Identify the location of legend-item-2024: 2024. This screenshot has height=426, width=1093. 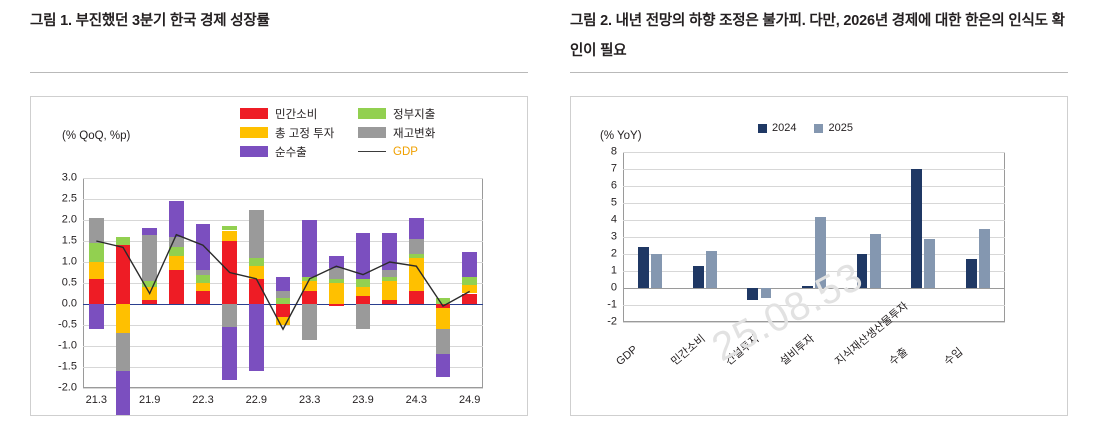
(777, 128).